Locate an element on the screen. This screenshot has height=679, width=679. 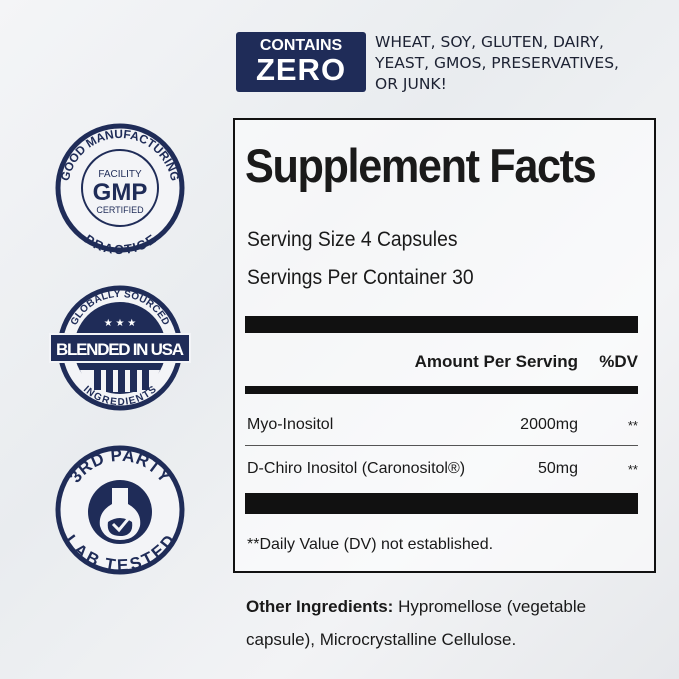
blended-in-usa-text: BLENDED IN USA is located at coordinates (120, 349).